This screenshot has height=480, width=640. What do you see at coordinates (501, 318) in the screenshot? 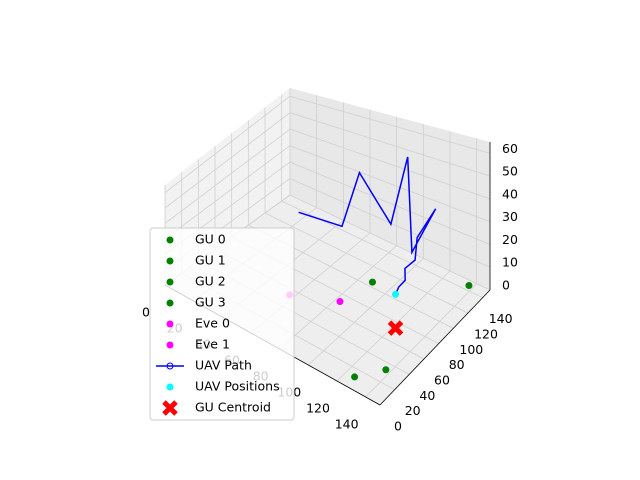
I see `y-tick-label: 140` at bounding box center [501, 318].